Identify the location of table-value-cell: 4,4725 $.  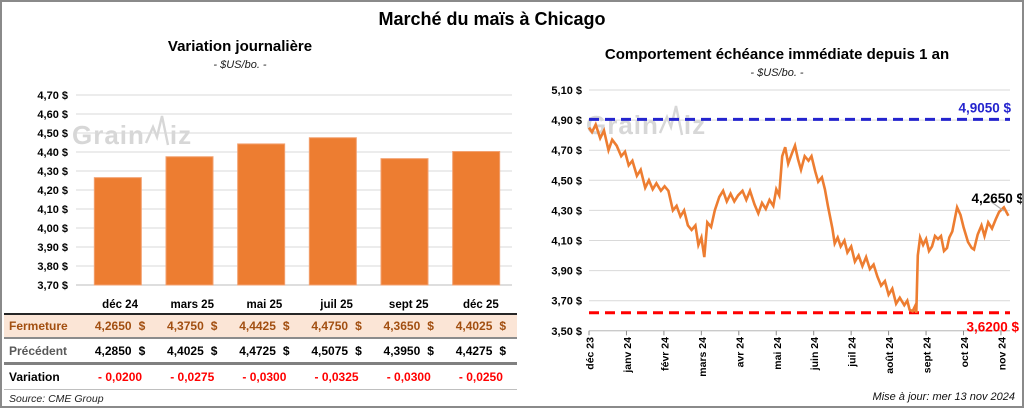
(264, 351).